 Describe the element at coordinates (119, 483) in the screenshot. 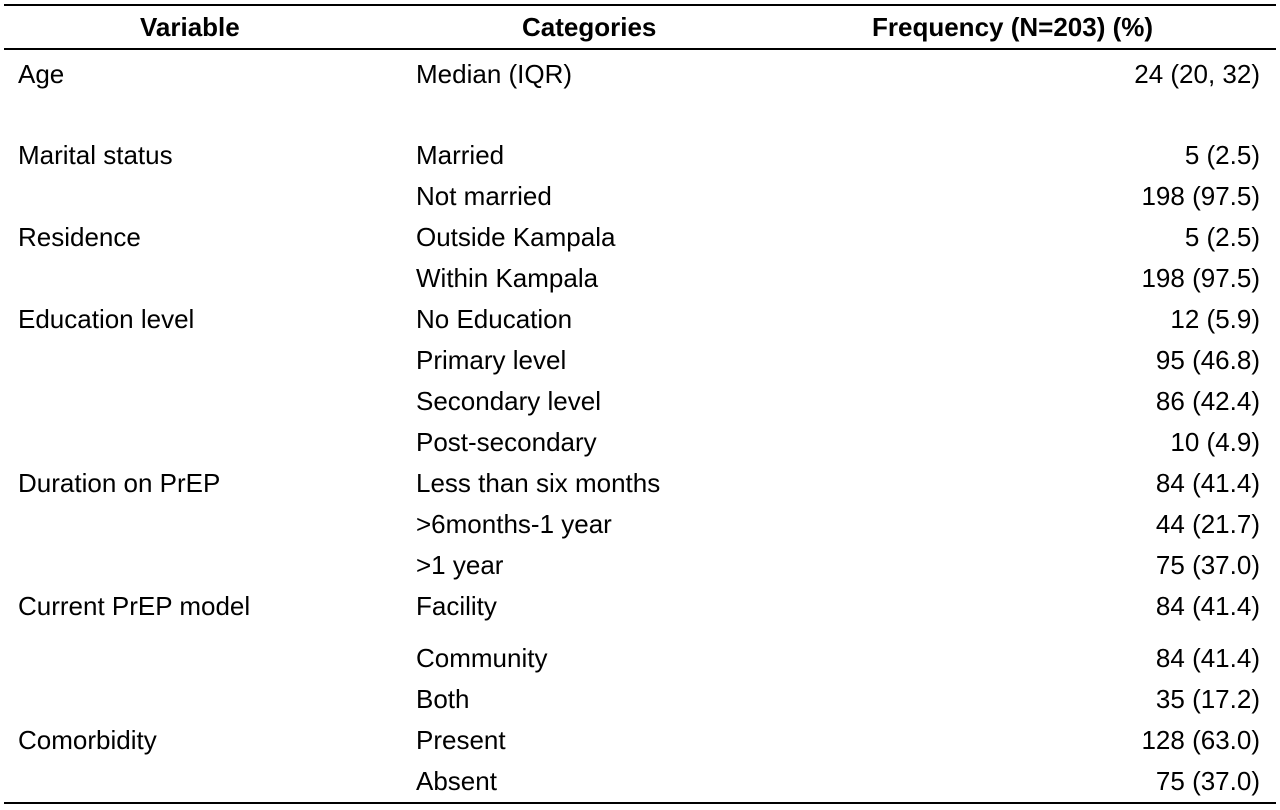

I see `row-variable-cell: Duration on PrEP` at that location.